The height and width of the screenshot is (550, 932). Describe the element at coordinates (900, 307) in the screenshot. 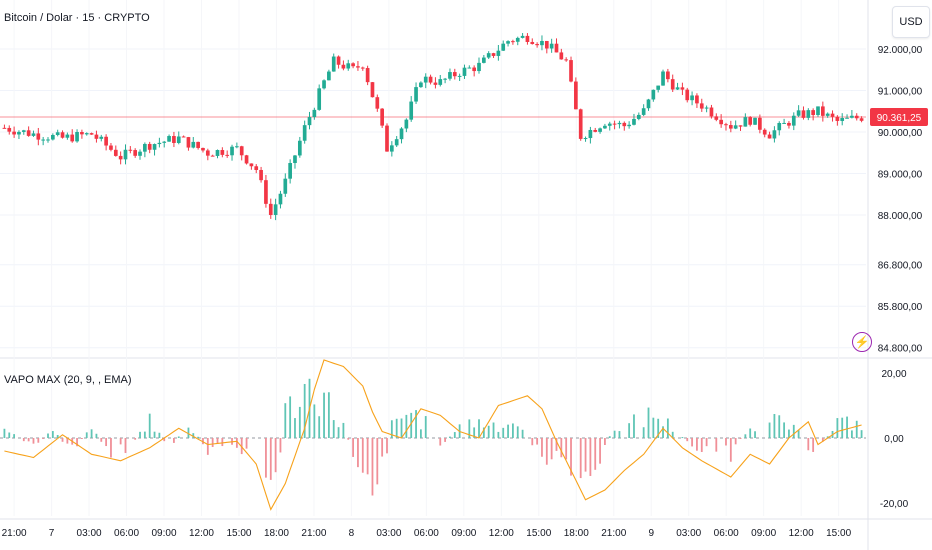

I see `price-tick-label: 85.800,00` at that location.